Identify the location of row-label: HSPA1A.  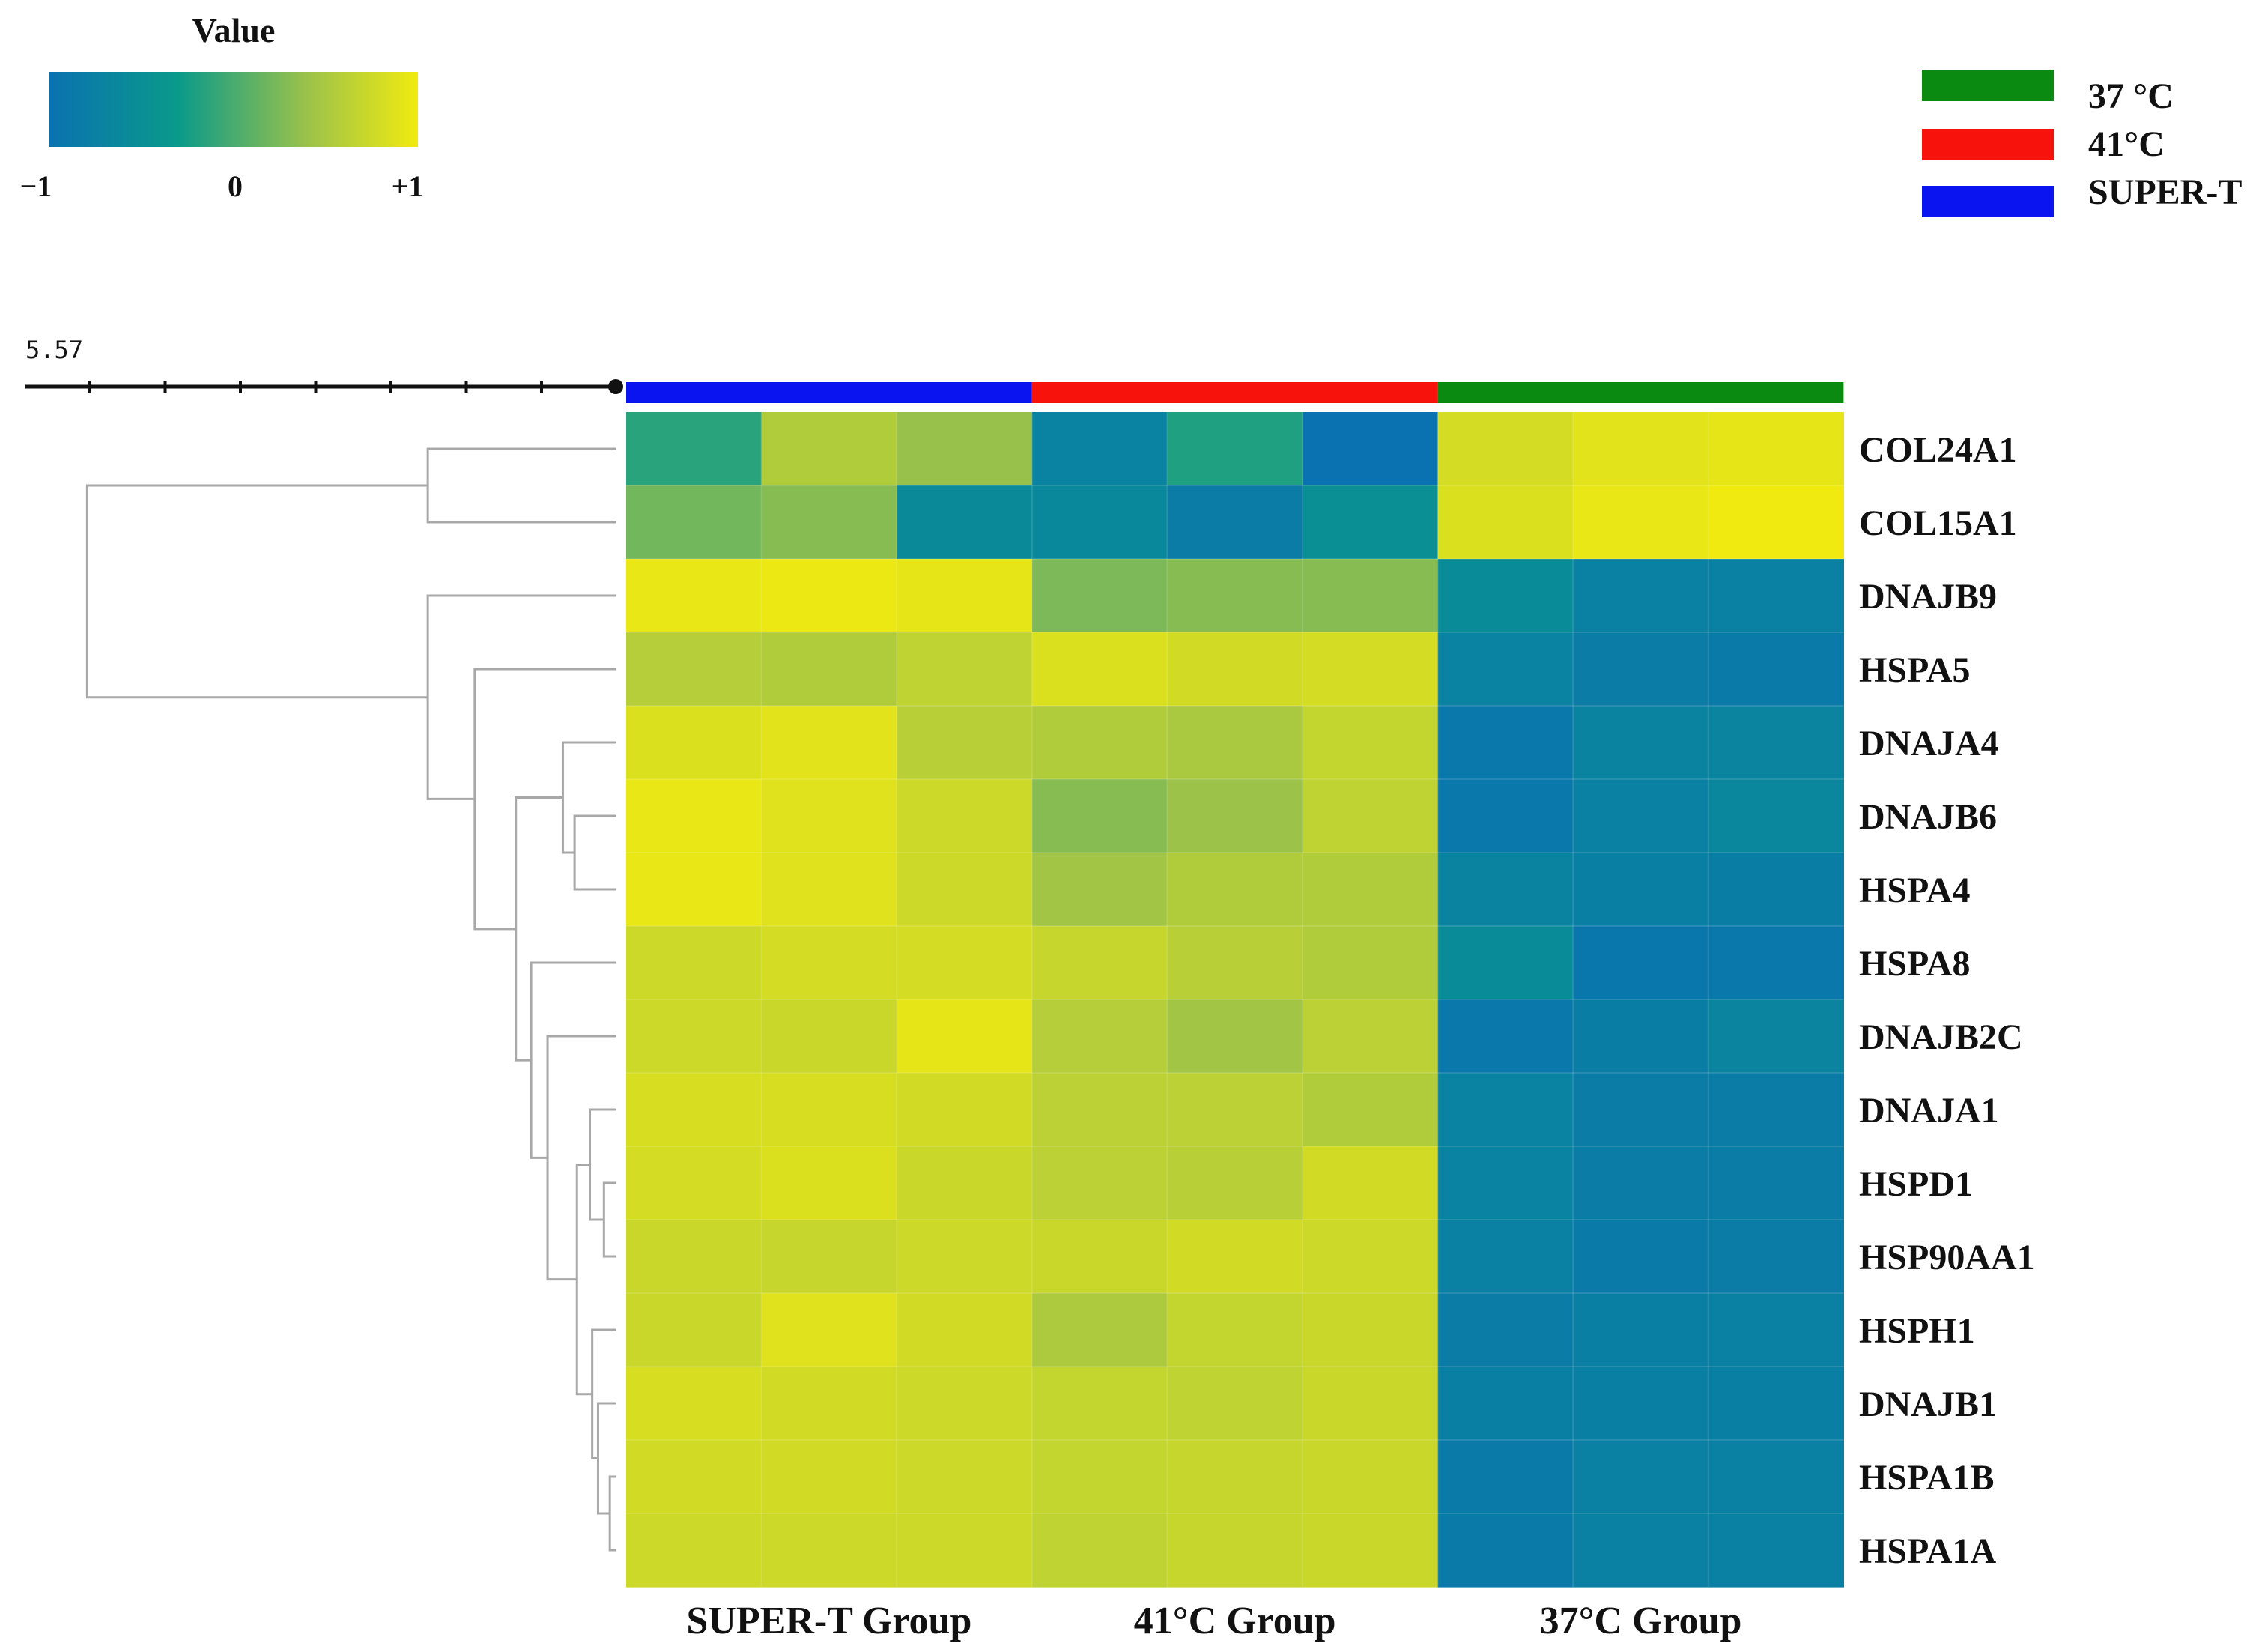
(1927, 1551).